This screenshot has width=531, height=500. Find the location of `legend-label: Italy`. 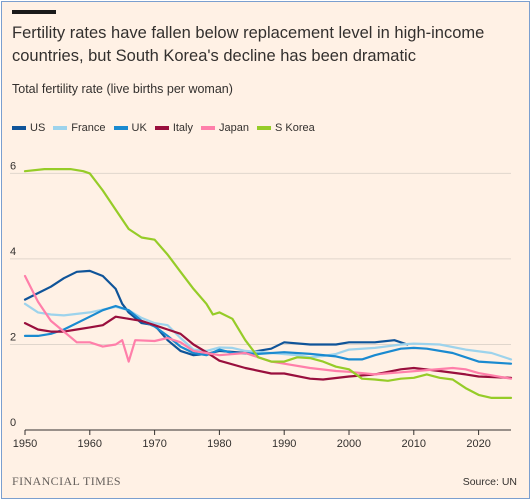

legend-label: Italy is located at coordinates (182, 128).